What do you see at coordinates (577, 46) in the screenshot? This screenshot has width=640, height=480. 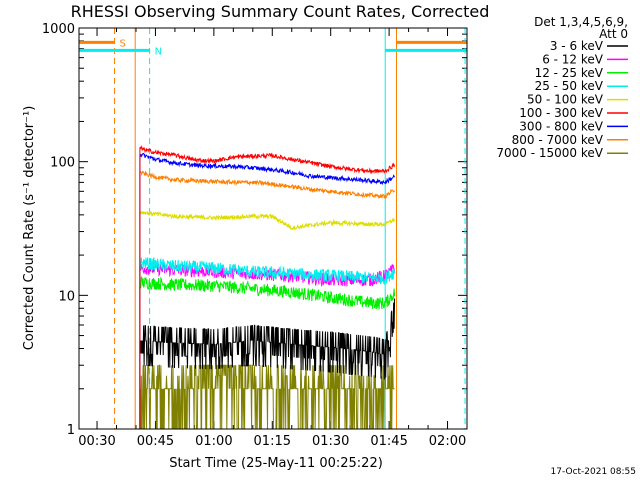 I see `legend-entry-label: 3 - 6 keV` at bounding box center [577, 46].